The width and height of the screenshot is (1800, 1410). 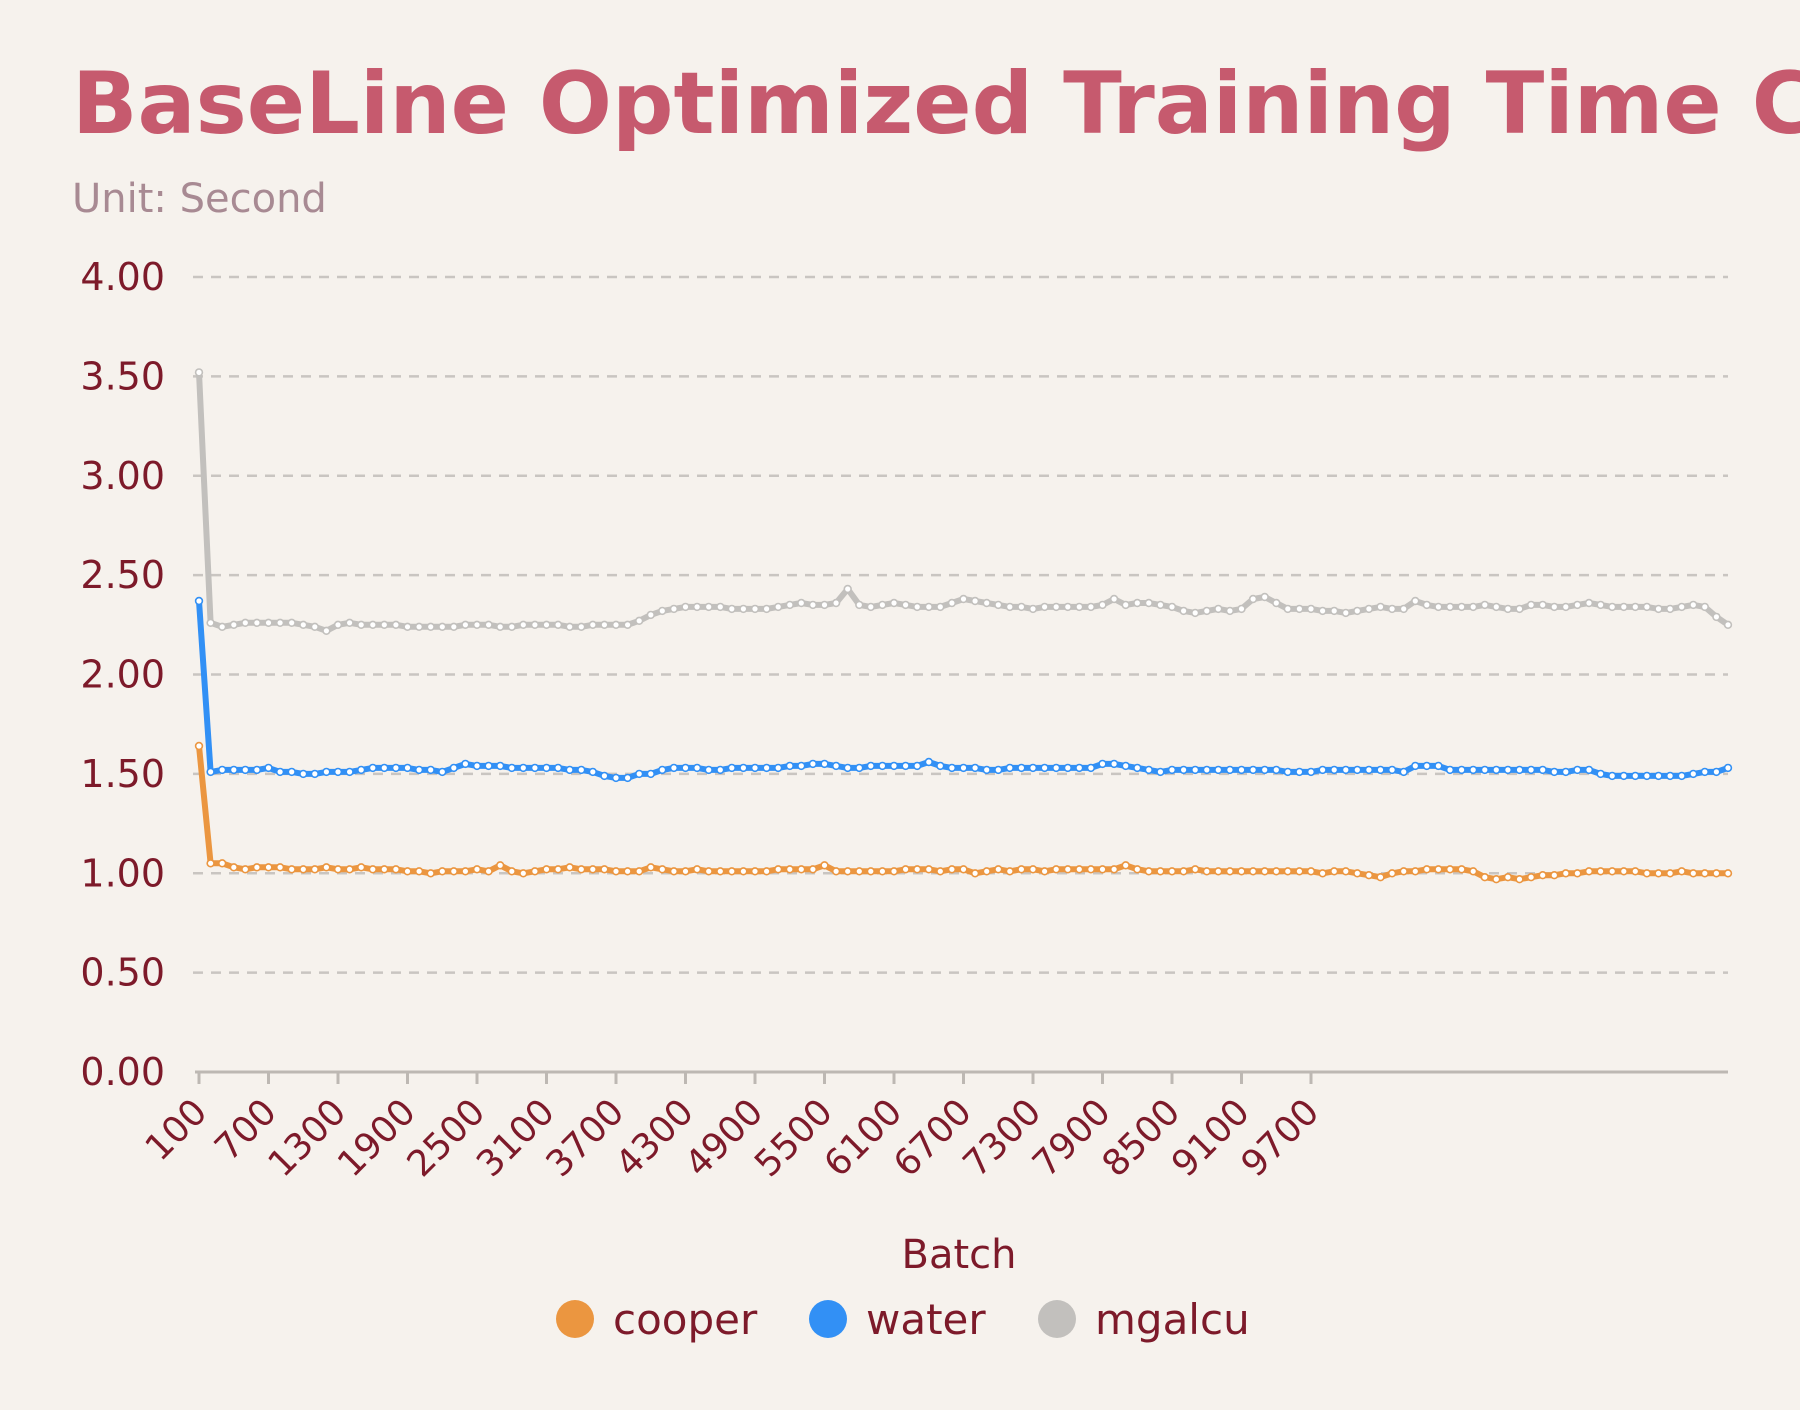 I want to click on x-tick-label: 3700, so click(x=586, y=1138).